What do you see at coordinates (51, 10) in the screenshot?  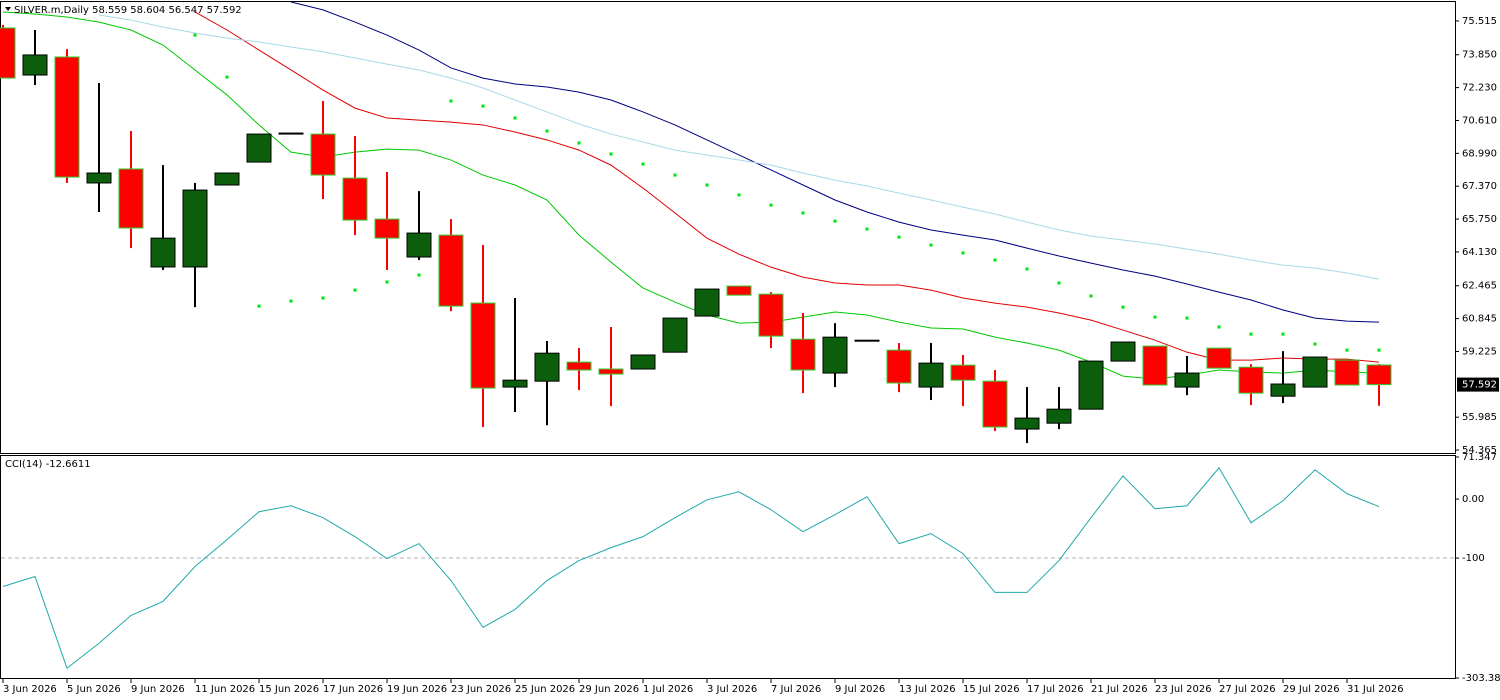 I see `symbol: SILVER.m,Daily` at bounding box center [51, 10].